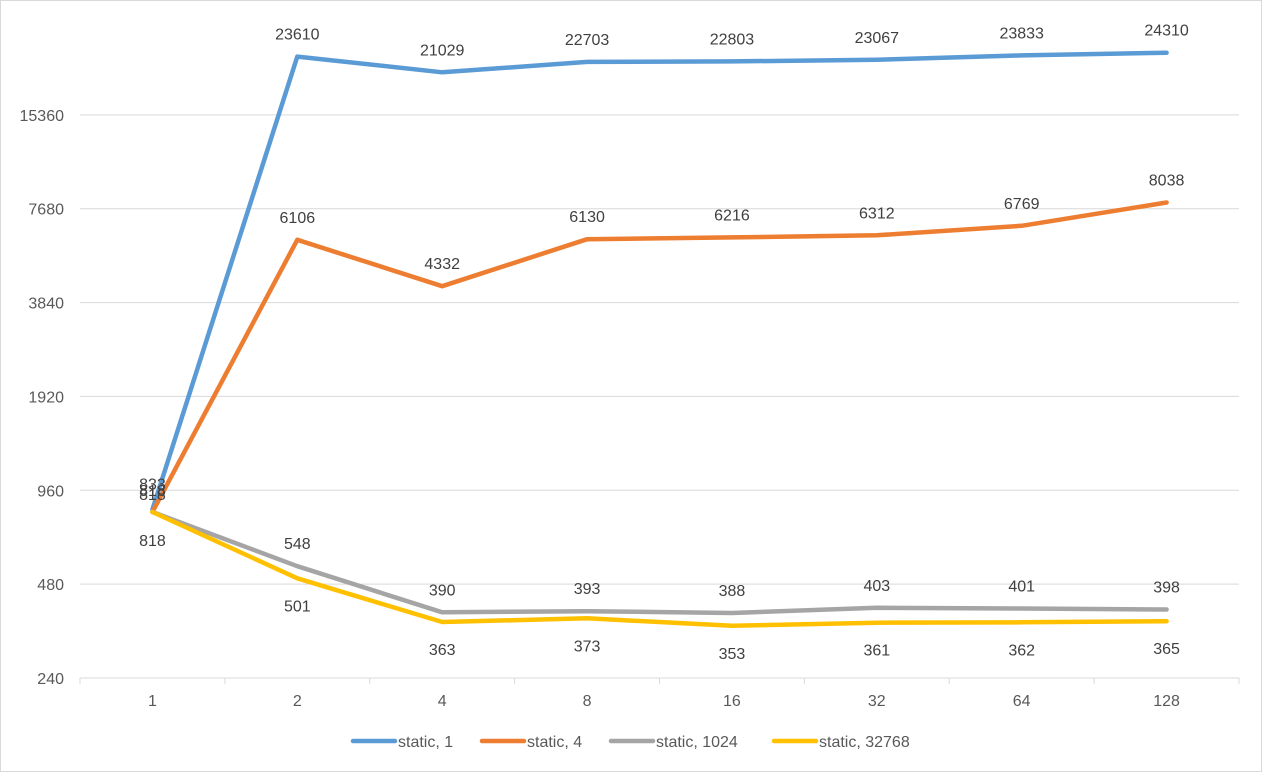 The width and height of the screenshot is (1262, 776). I want to click on legend-label: static, 1024, so click(697, 742).